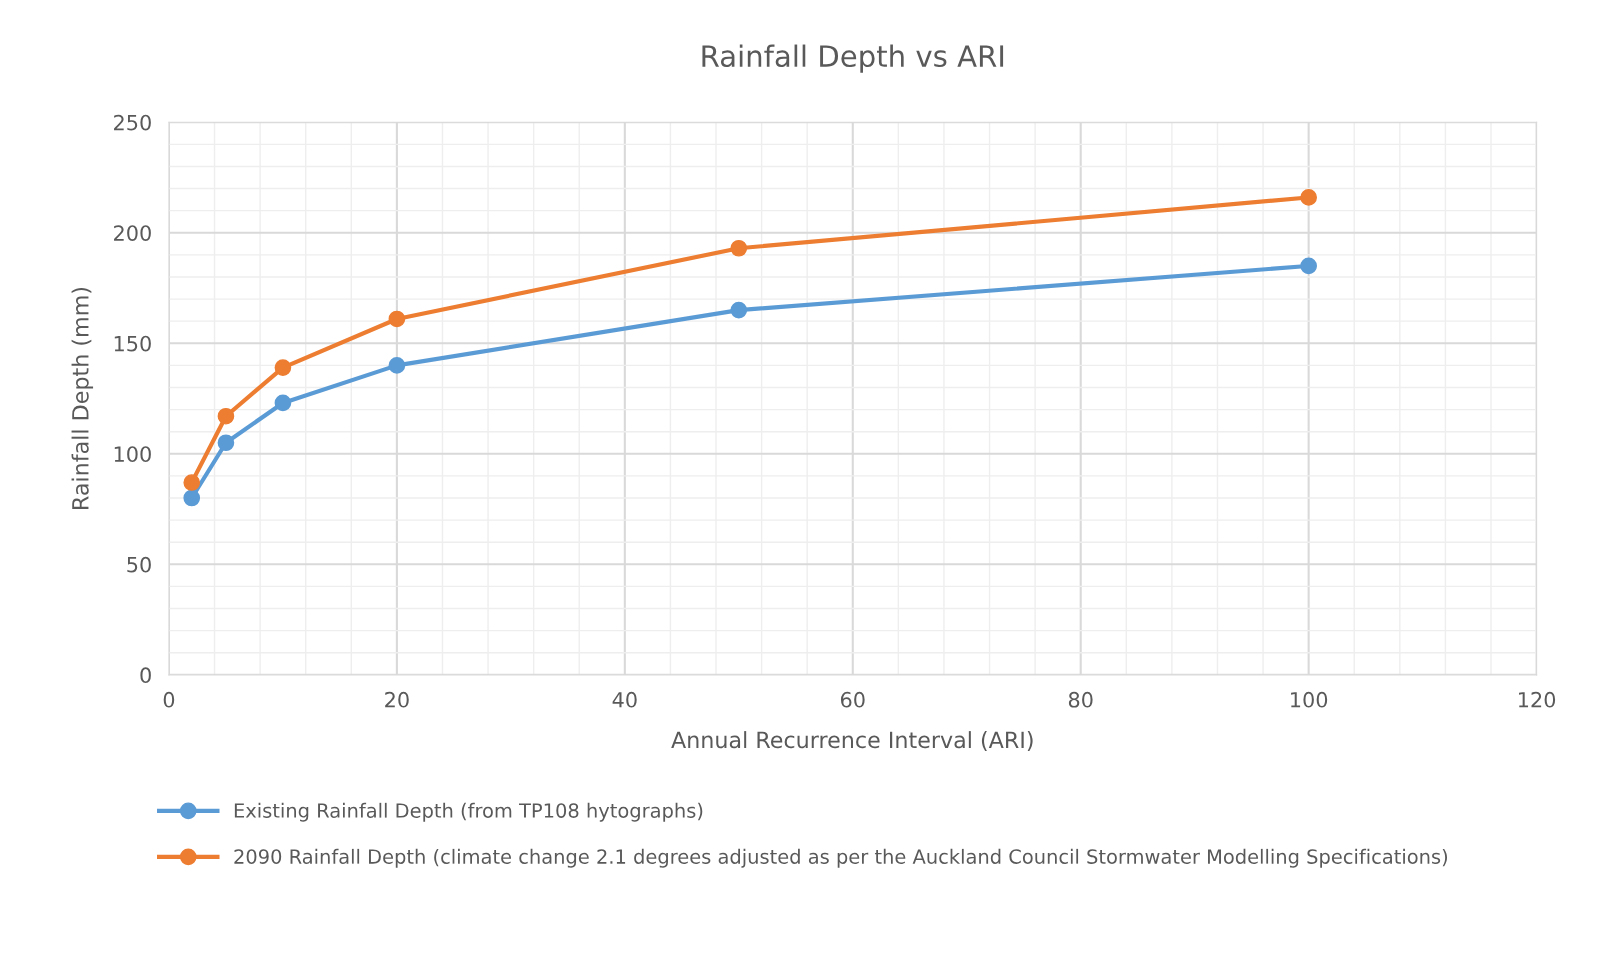 The height and width of the screenshot is (978, 1609). I want to click on x-tick-label: 80, so click(1080, 699).